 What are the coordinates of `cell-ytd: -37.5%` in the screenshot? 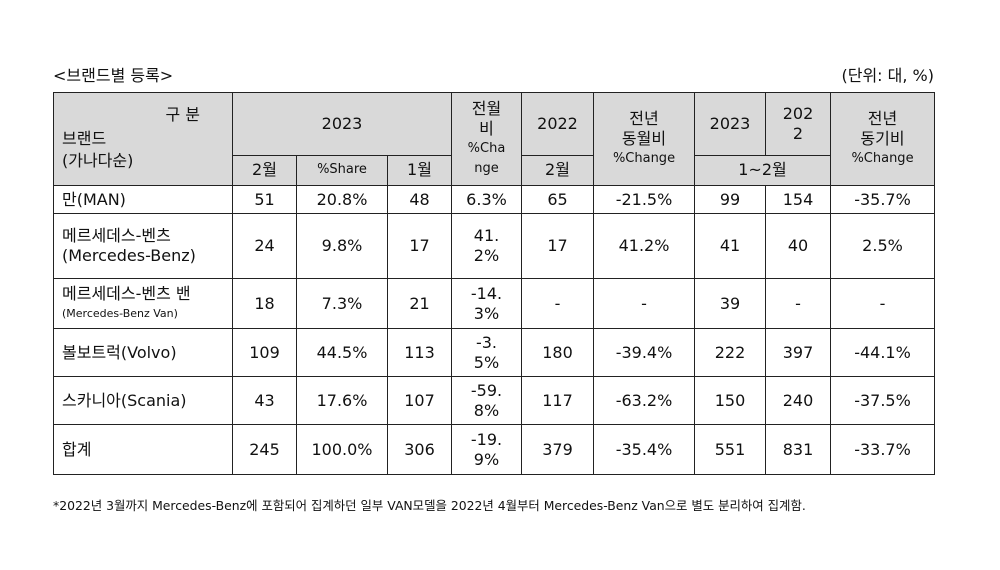 It's located at (882, 400).